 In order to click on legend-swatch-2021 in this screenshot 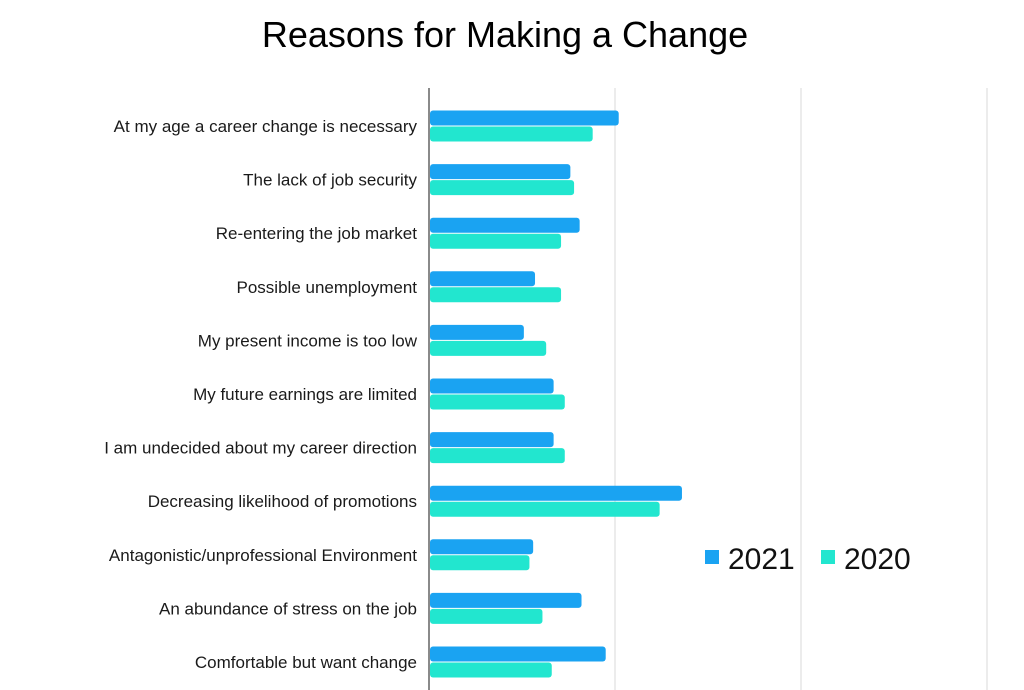, I will do `click(712, 557)`.